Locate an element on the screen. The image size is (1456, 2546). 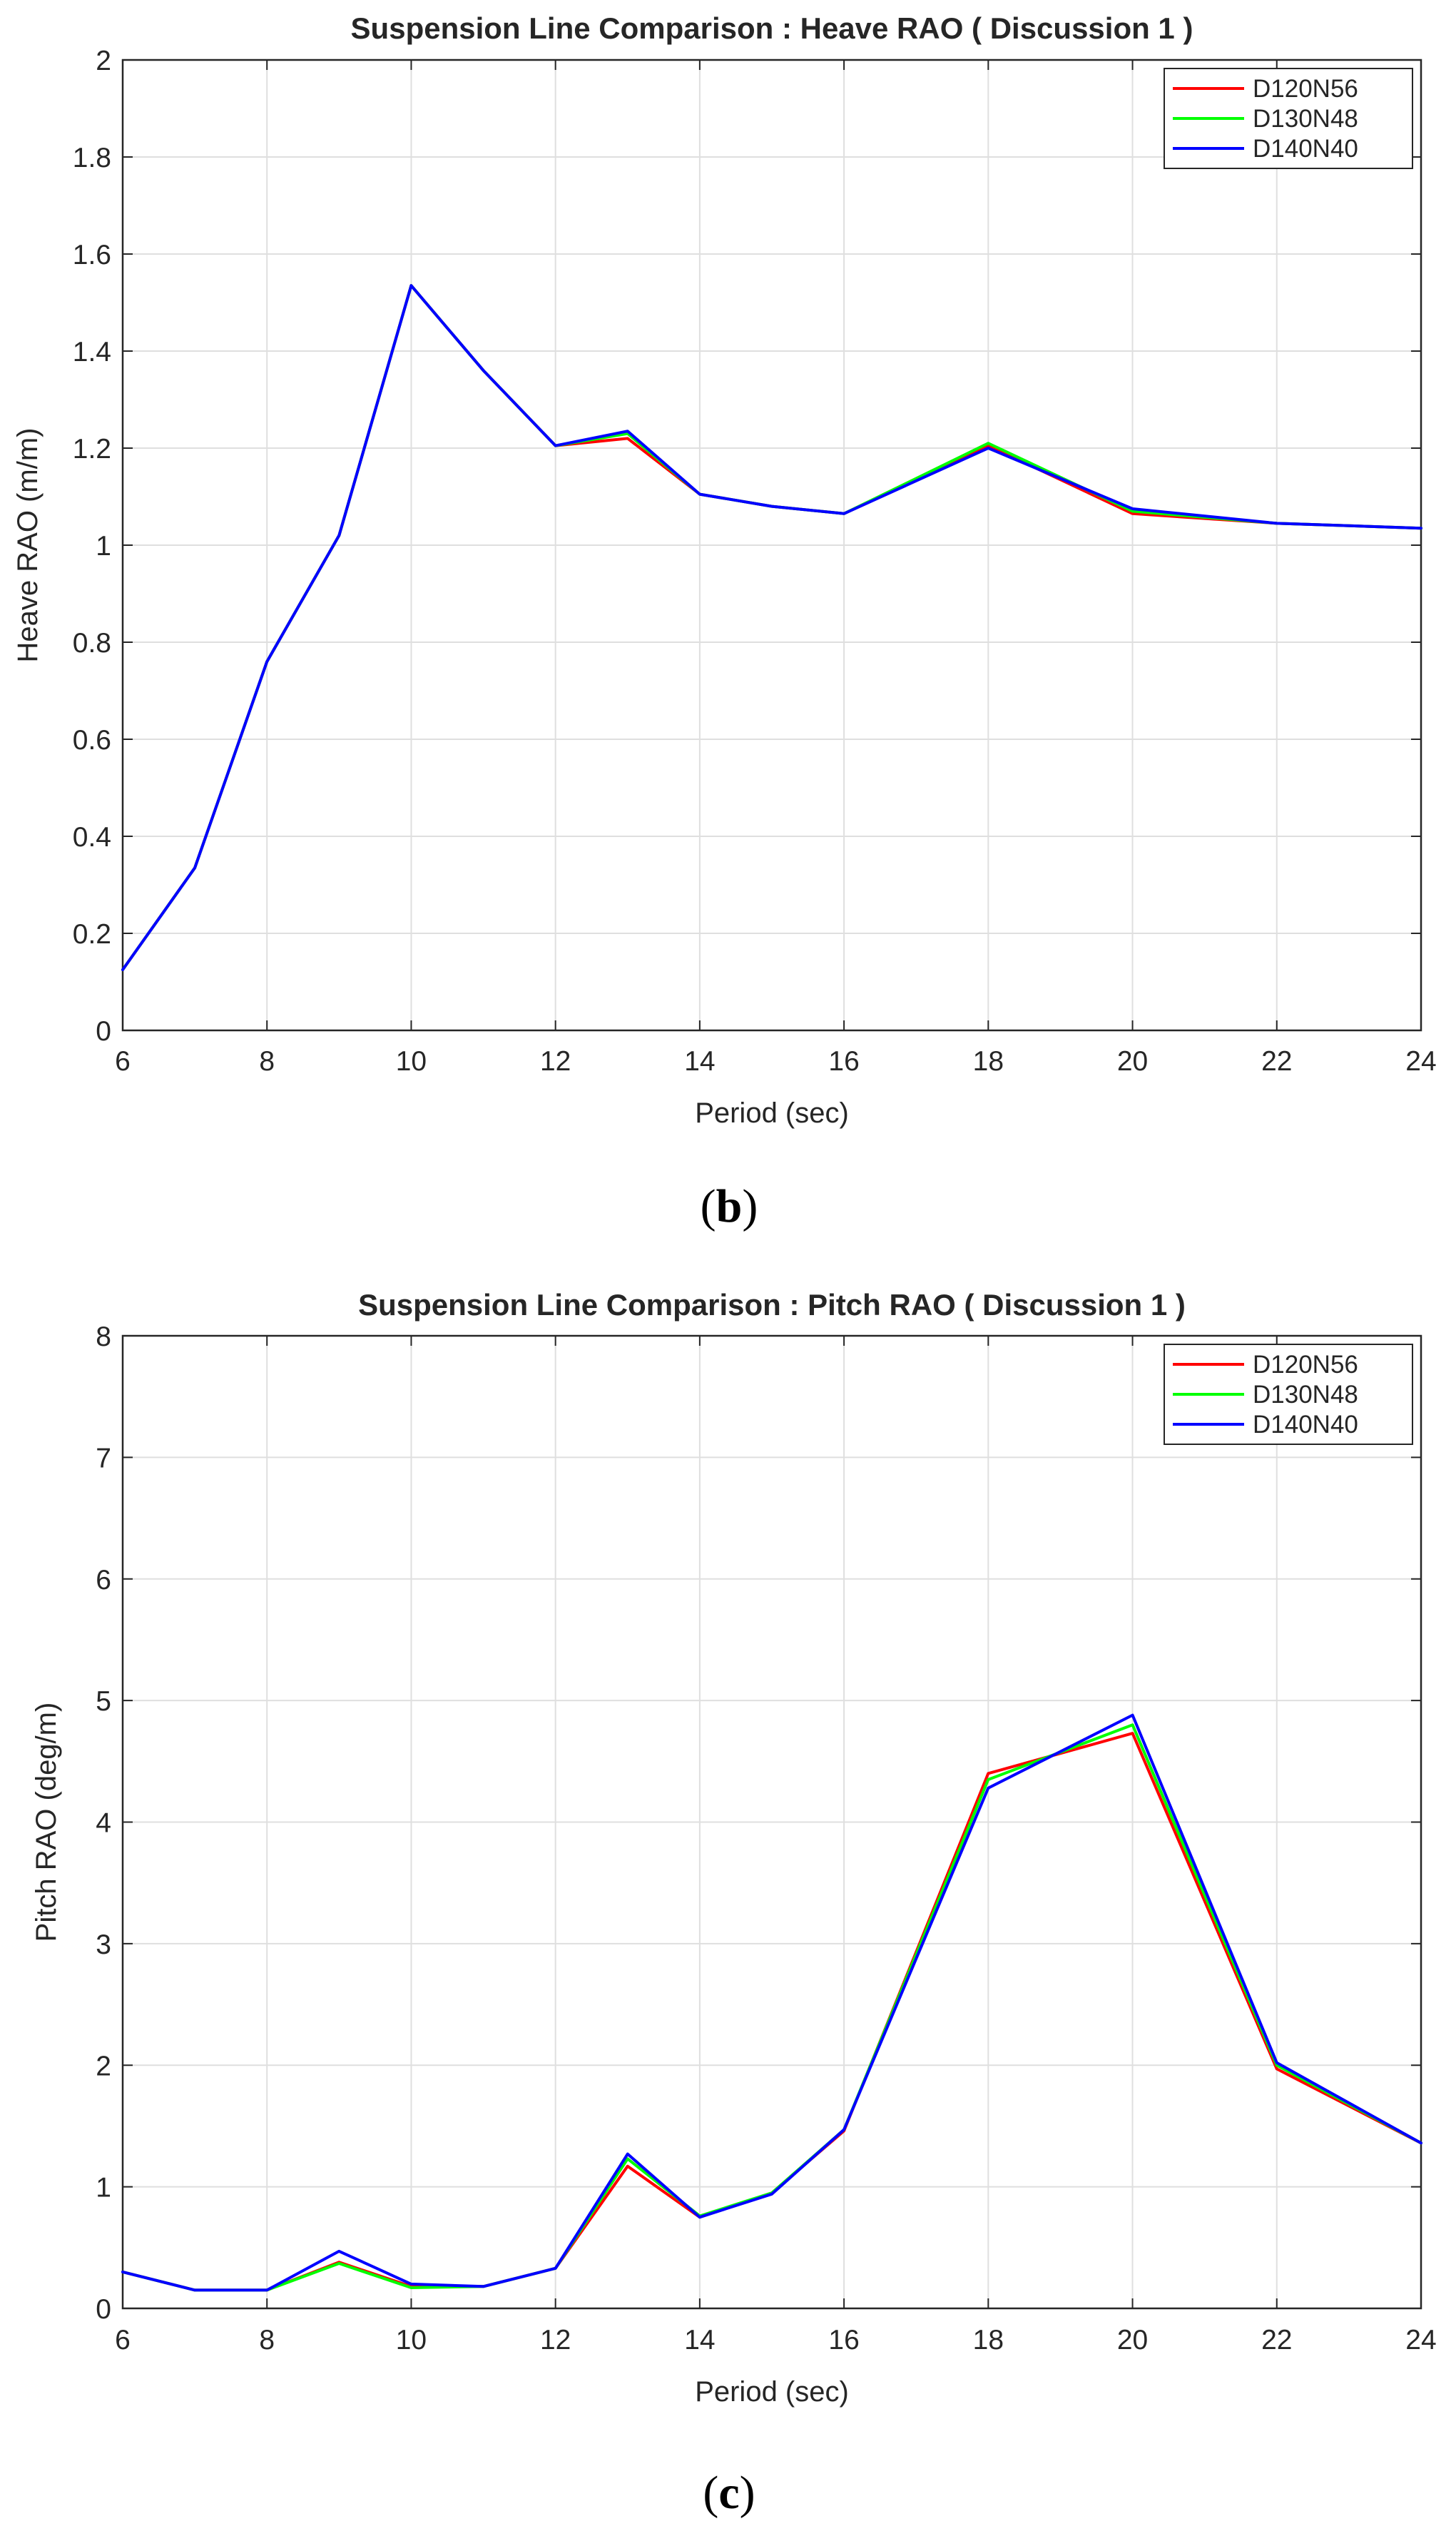
y-tick-label: 1.6 is located at coordinates (92, 255).